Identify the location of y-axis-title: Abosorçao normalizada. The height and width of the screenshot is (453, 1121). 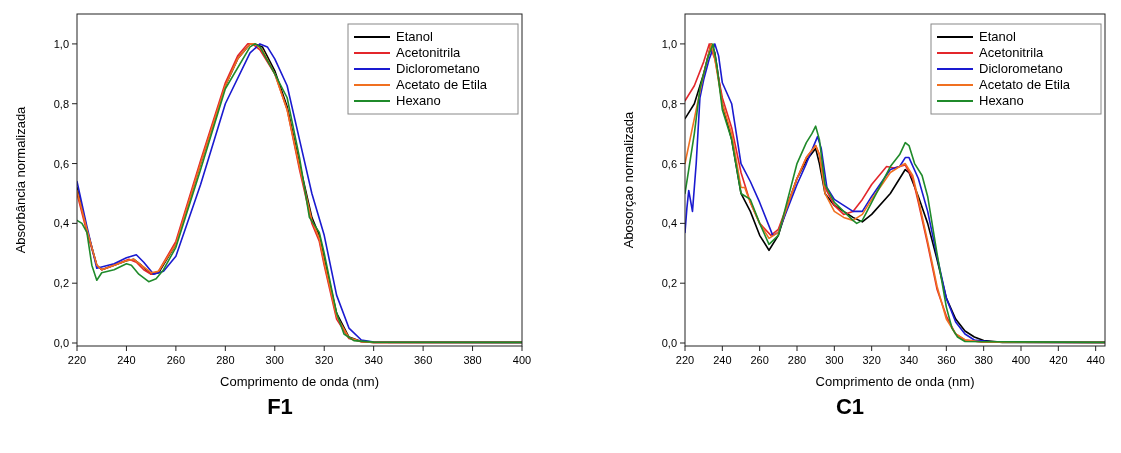
(628, 179).